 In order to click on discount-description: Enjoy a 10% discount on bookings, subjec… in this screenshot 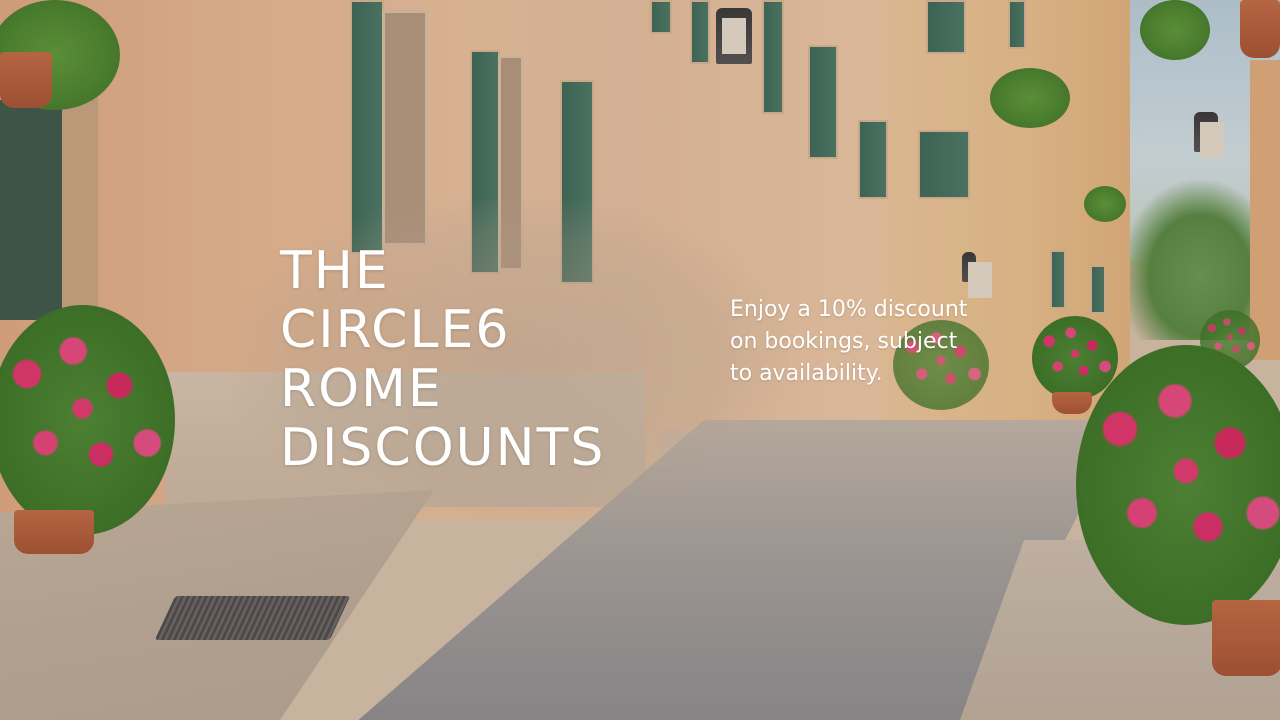, I will do `click(849, 341)`.